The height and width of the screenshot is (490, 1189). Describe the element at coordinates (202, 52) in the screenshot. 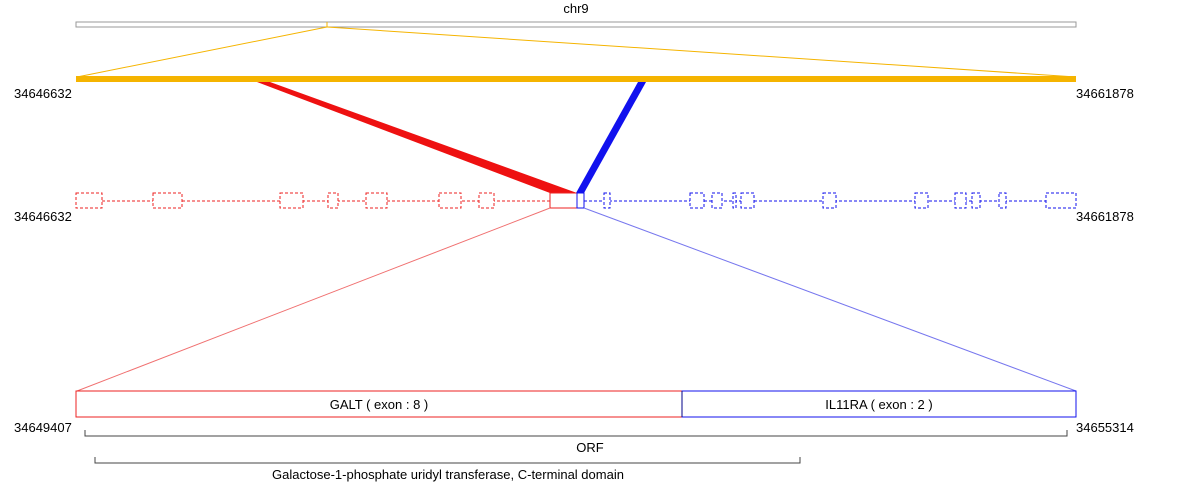

I see `zoom-line-left` at that location.